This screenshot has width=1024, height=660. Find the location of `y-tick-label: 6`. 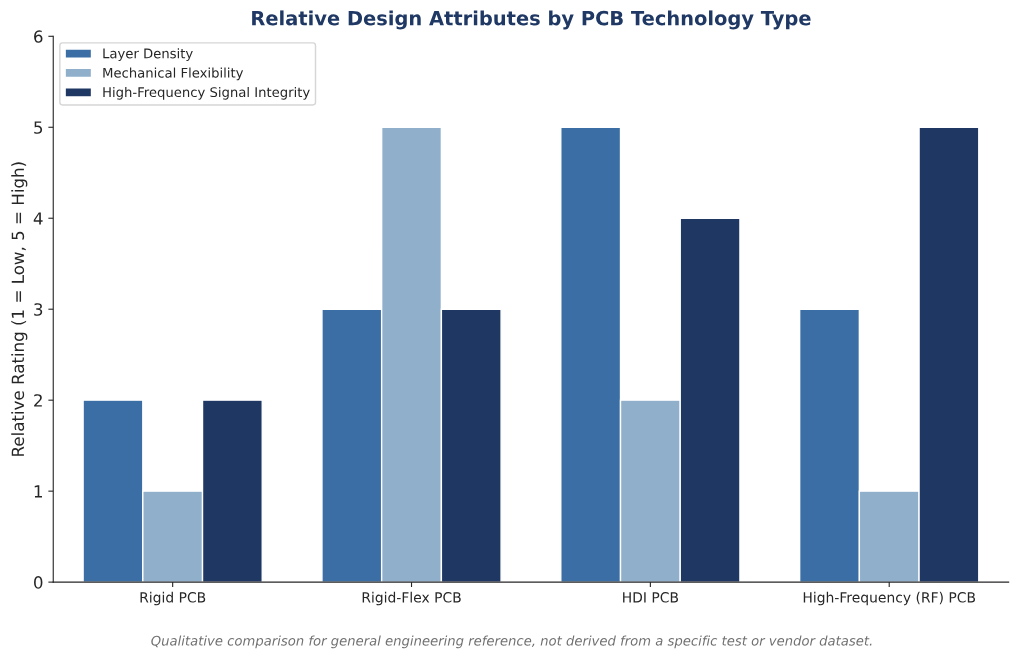

y-tick-label: 6 is located at coordinates (38, 36).